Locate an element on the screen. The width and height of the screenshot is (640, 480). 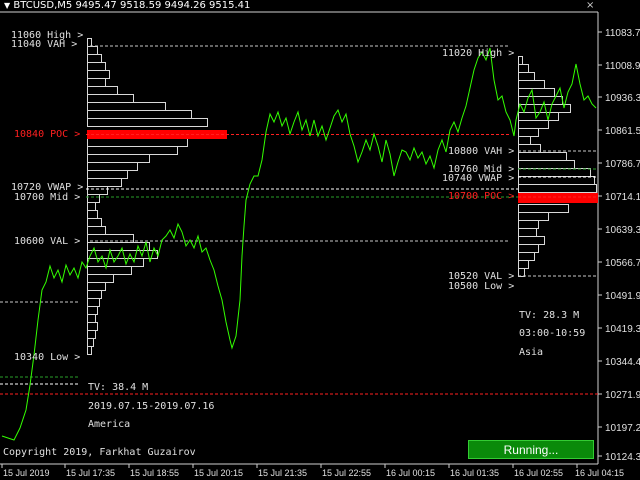
profile-session-left: America is located at coordinates (109, 424).